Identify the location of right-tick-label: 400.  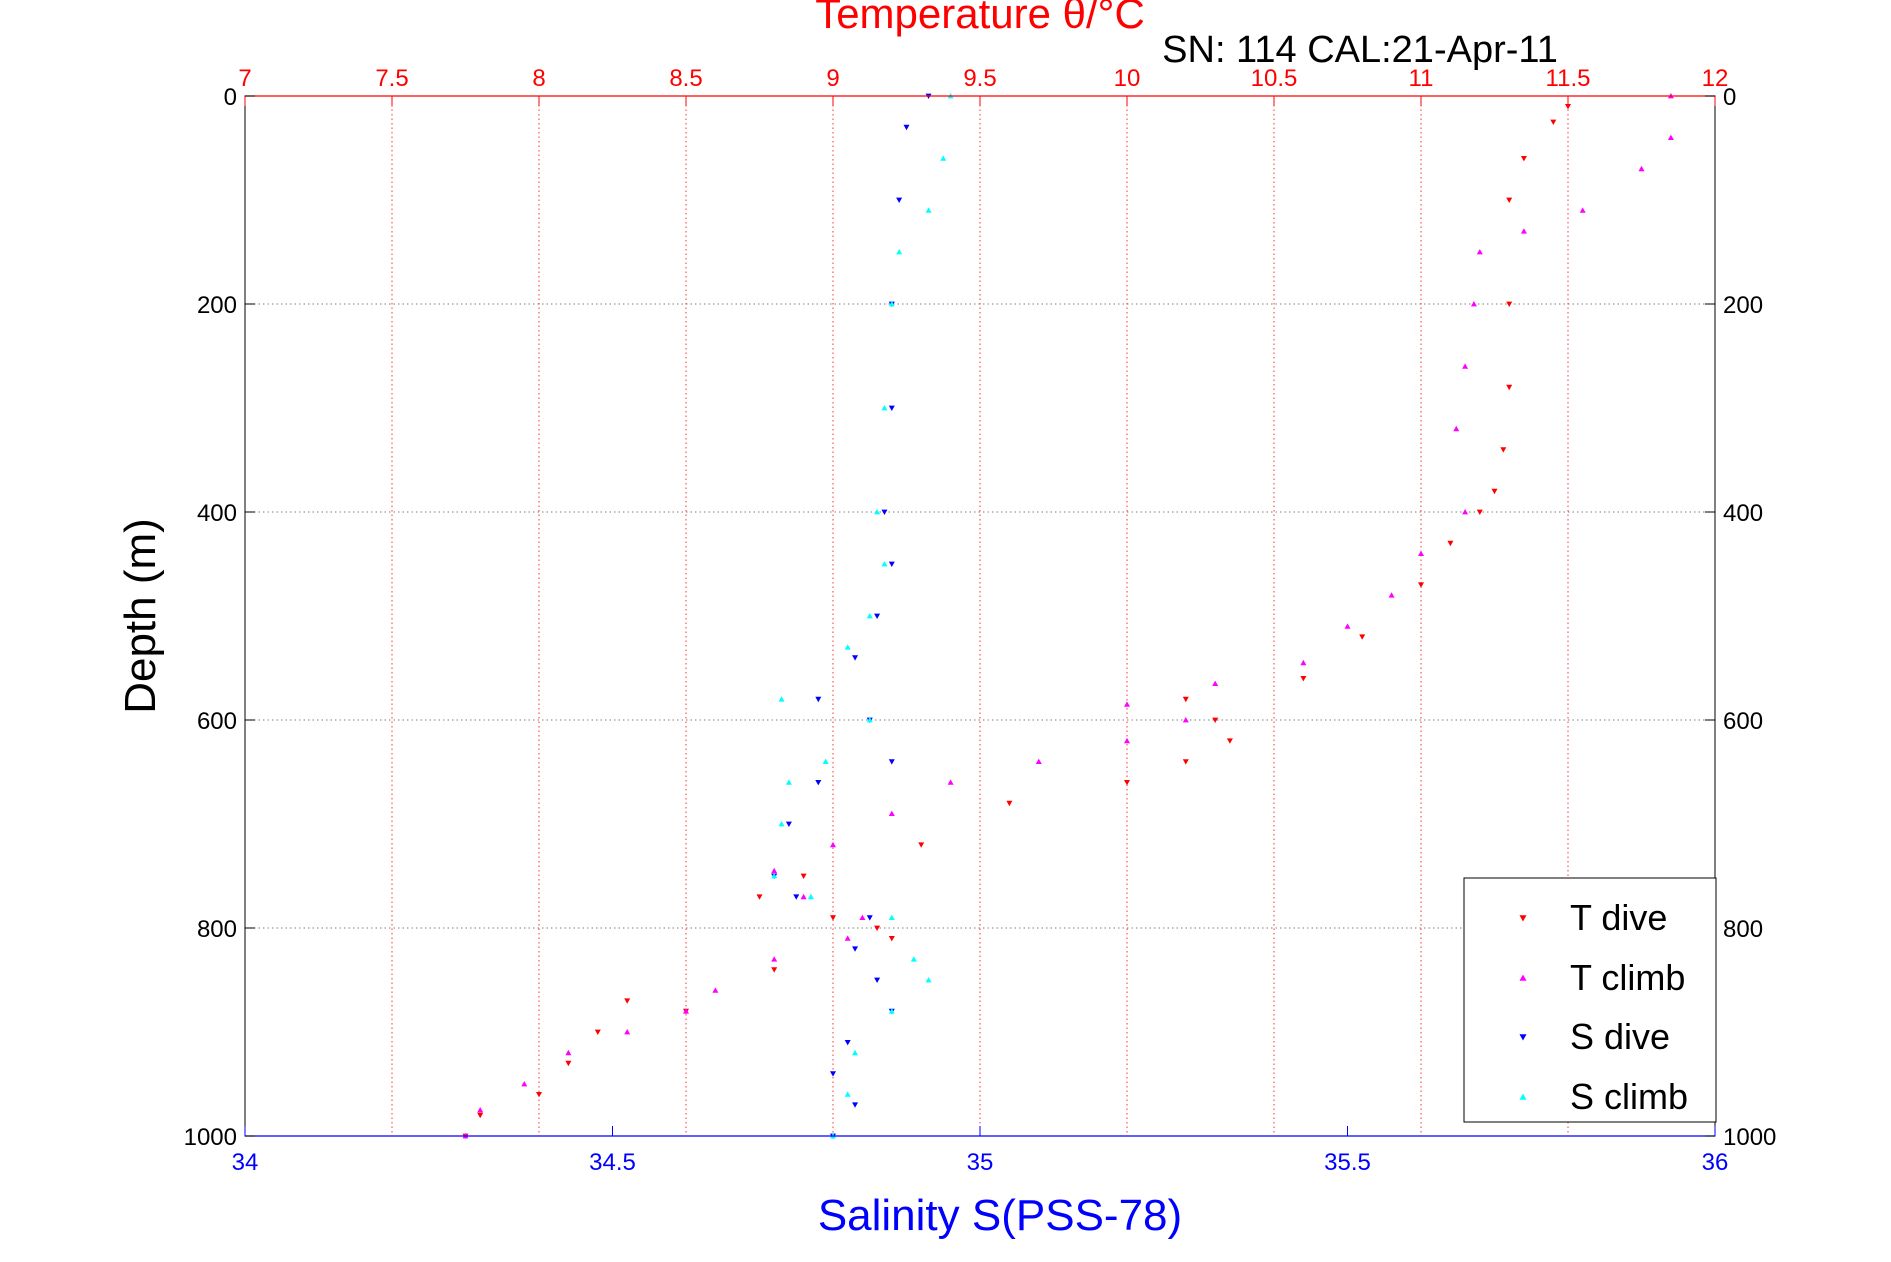
(1743, 513).